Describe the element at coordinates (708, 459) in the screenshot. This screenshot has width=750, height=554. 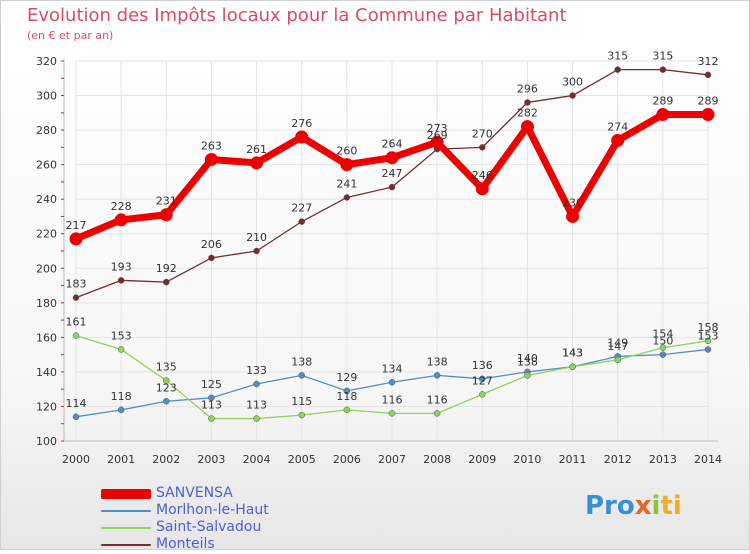
I see `x-tick-label: 2014` at that location.